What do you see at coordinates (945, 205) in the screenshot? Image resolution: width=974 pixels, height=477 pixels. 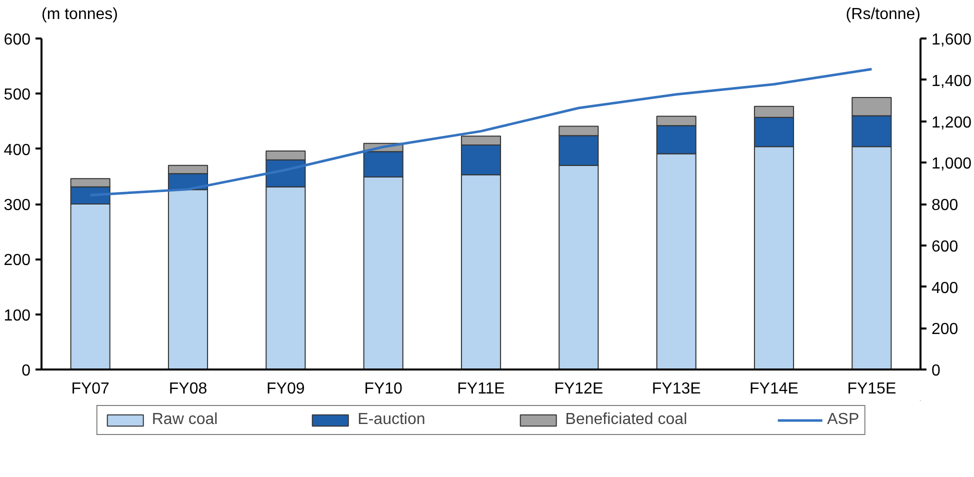 I see `y2-tick-label: 800` at bounding box center [945, 205].